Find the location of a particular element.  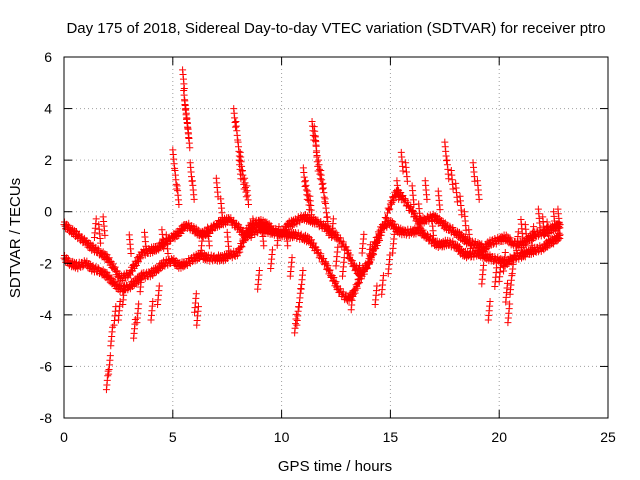

y-tick-label: -6 is located at coordinates (46, 366).